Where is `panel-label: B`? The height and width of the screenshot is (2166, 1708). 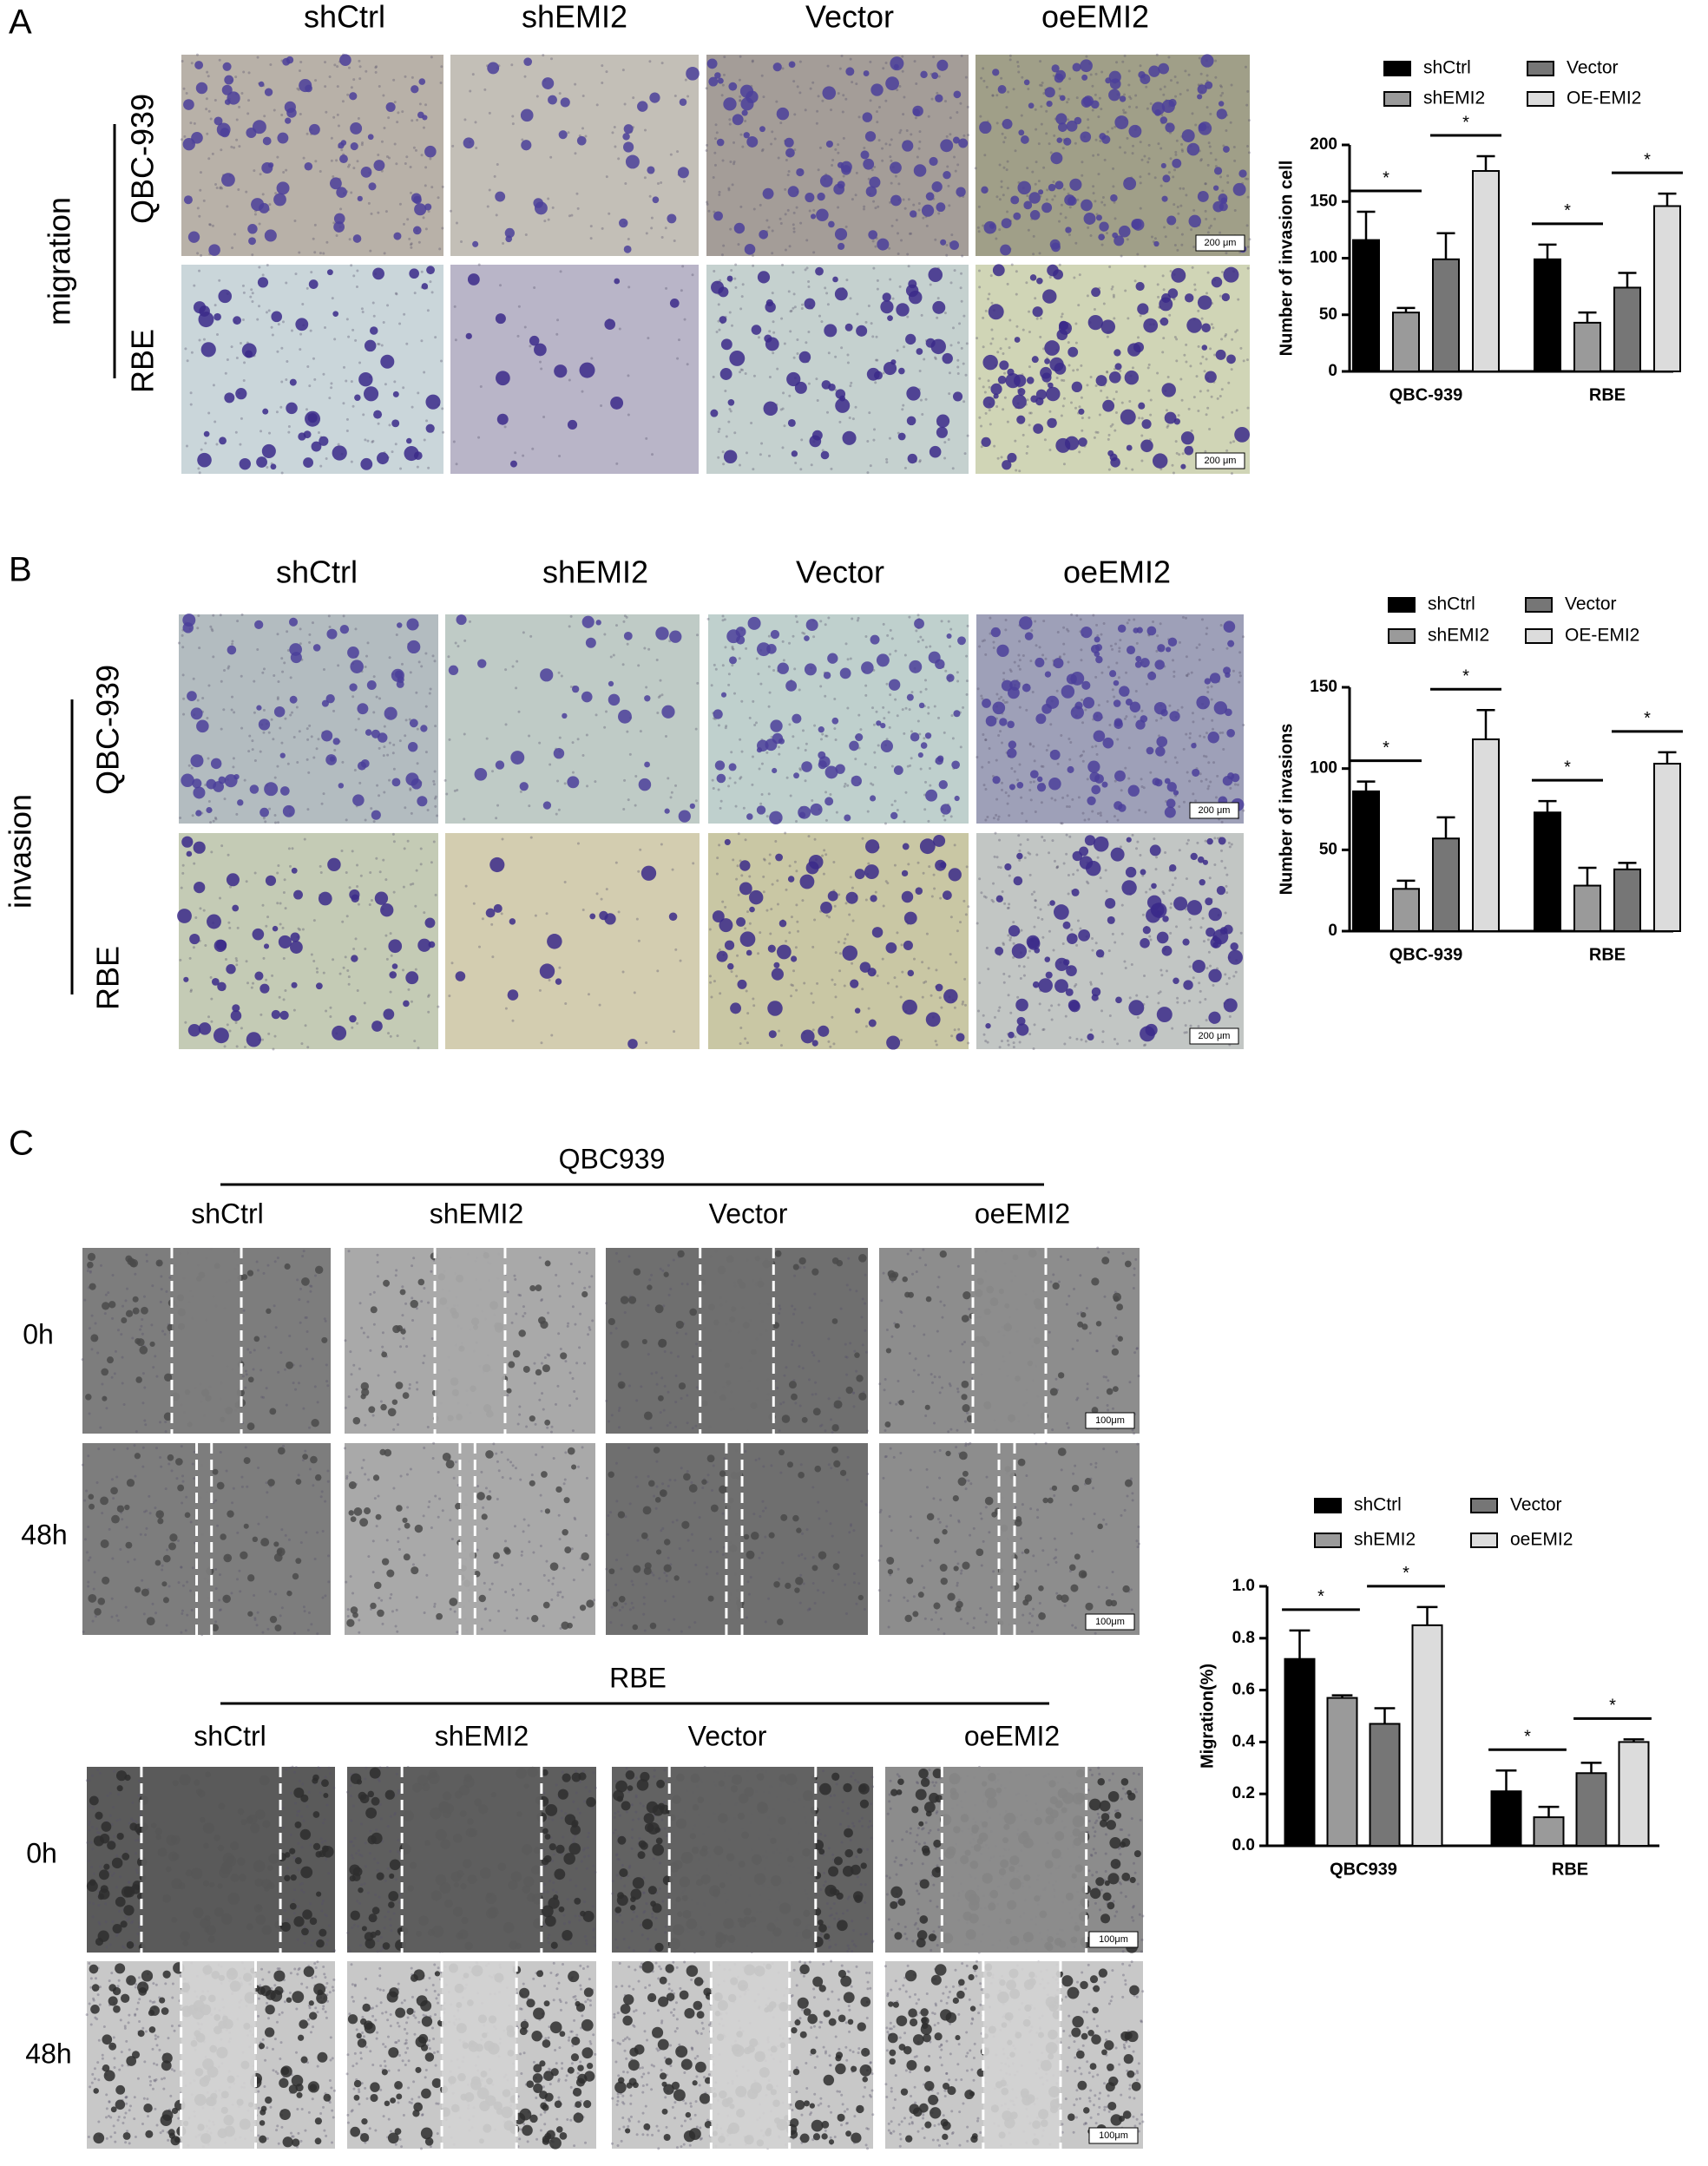 panel-label: B is located at coordinates (20, 570).